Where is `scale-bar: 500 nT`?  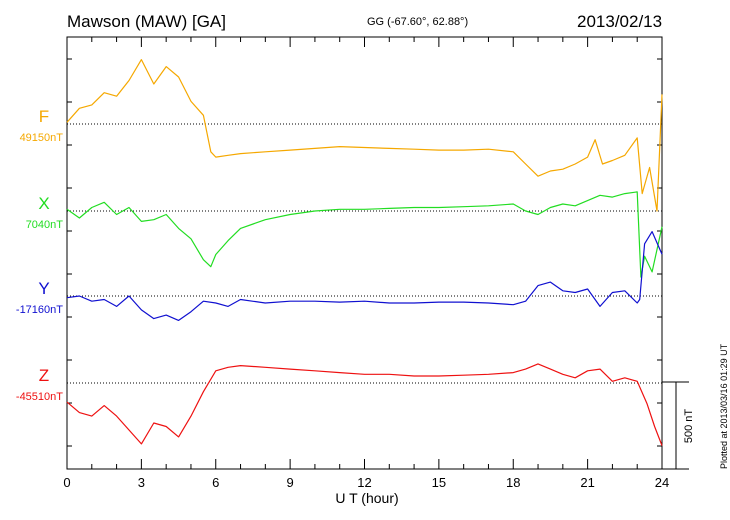 scale-bar: 500 nT is located at coordinates (678, 425).